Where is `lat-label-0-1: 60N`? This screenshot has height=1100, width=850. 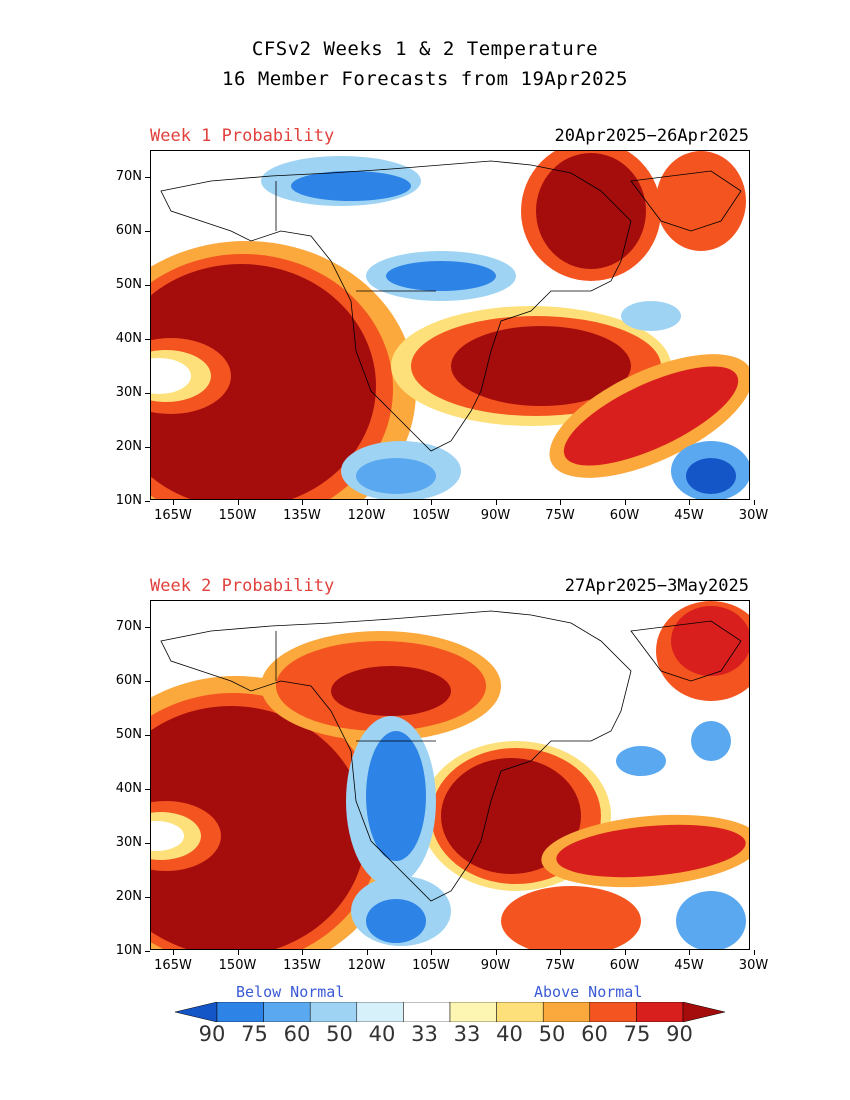
lat-label-0-1: 60N is located at coordinates (128, 230).